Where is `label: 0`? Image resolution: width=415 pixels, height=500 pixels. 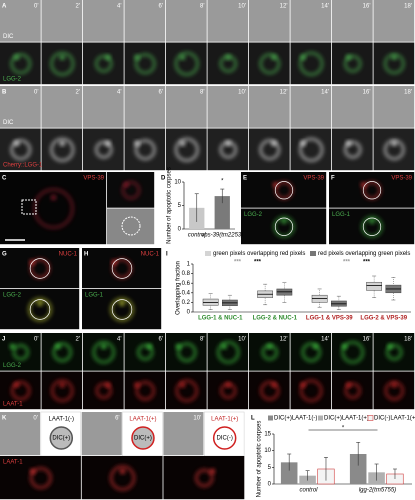 label: 0 is located at coordinates (270, 485).